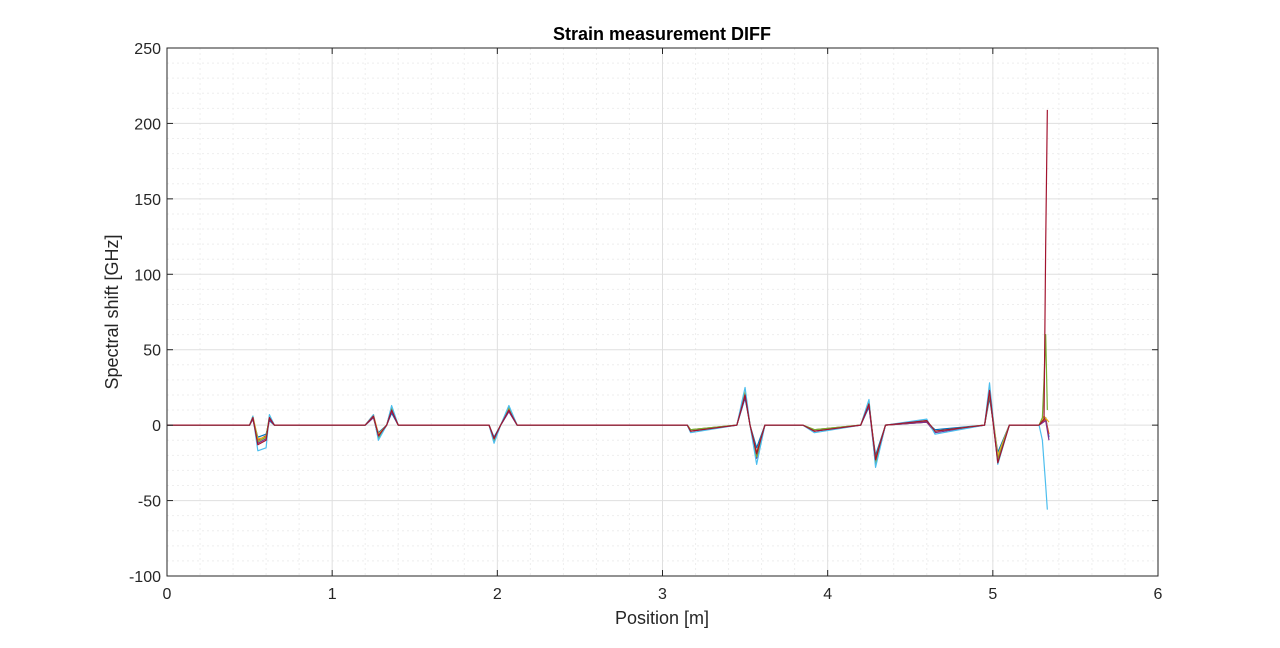  Describe the element at coordinates (156, 426) in the screenshot. I see `y-tick-label: 0` at that location.